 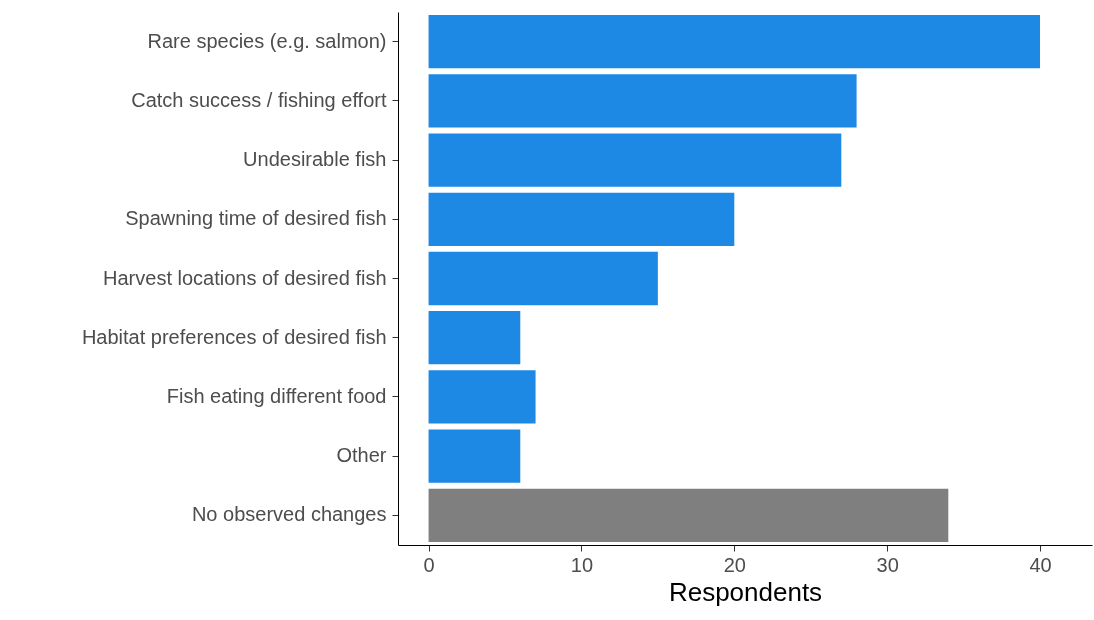 What do you see at coordinates (315, 159) in the screenshot?
I see `y-tick-label: Undesirable fish` at bounding box center [315, 159].